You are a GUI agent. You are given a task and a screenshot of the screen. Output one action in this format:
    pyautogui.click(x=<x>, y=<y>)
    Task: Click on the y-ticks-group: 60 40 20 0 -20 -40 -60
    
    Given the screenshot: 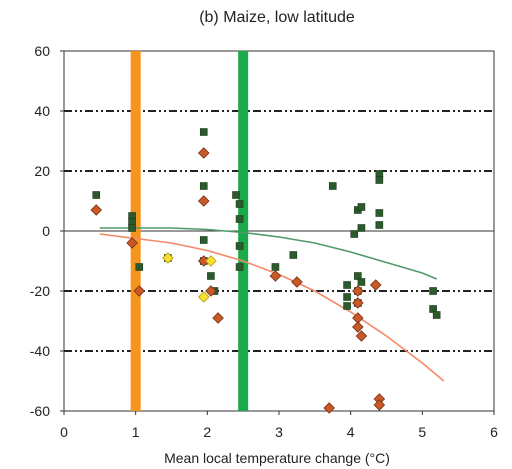 What is the action you would take?
    pyautogui.click(x=47, y=231)
    